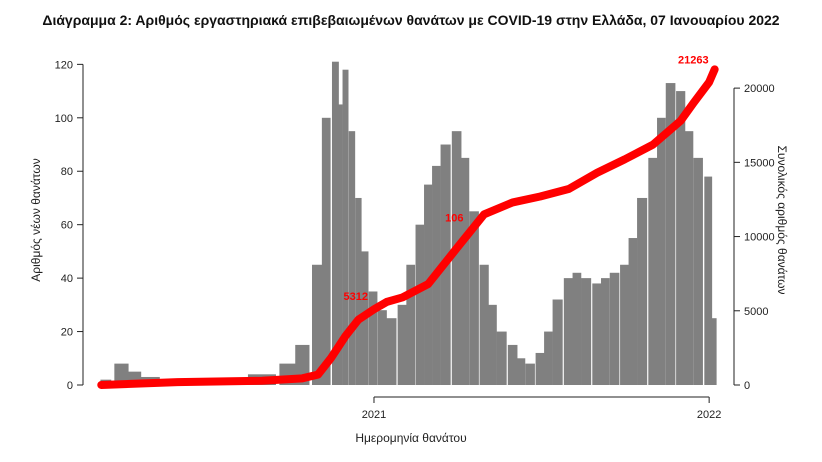 This screenshot has height=462, width=822. Describe the element at coordinates (64, 65) in the screenshot. I see `y-tick-label: 120` at that location.